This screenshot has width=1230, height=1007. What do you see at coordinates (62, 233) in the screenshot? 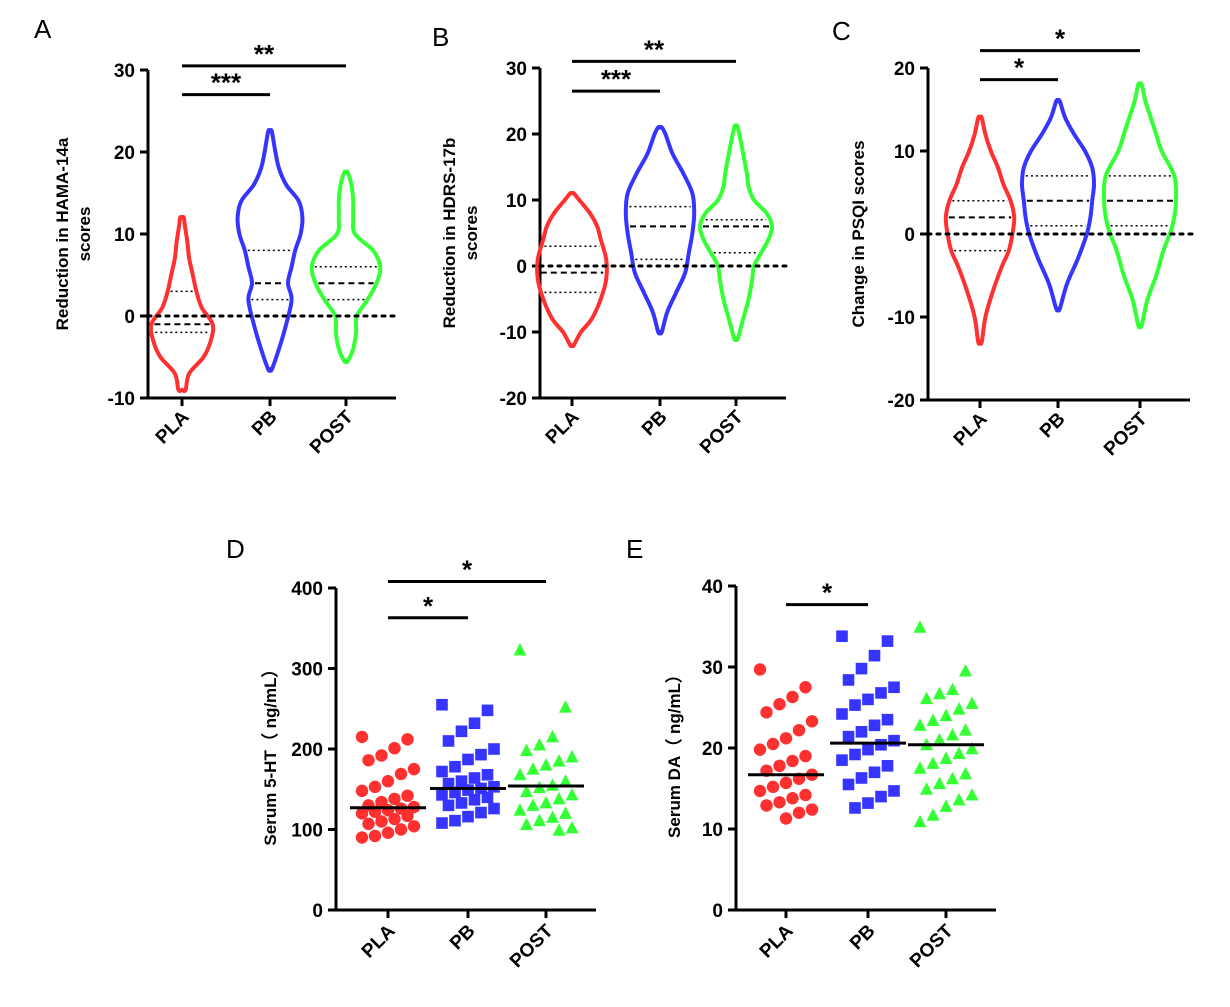
I see `y-axis-title: Reduction in HAMA-14a` at bounding box center [62, 233].